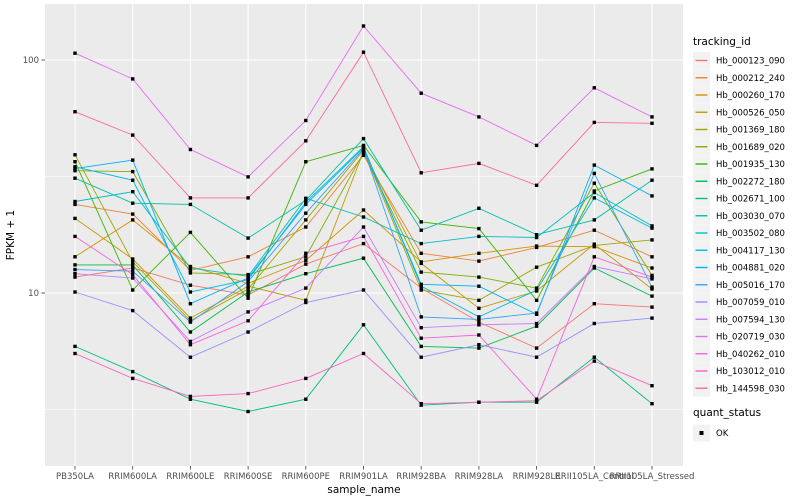  I want to click on legend-item-label: Hb_020719_030, so click(750, 338).